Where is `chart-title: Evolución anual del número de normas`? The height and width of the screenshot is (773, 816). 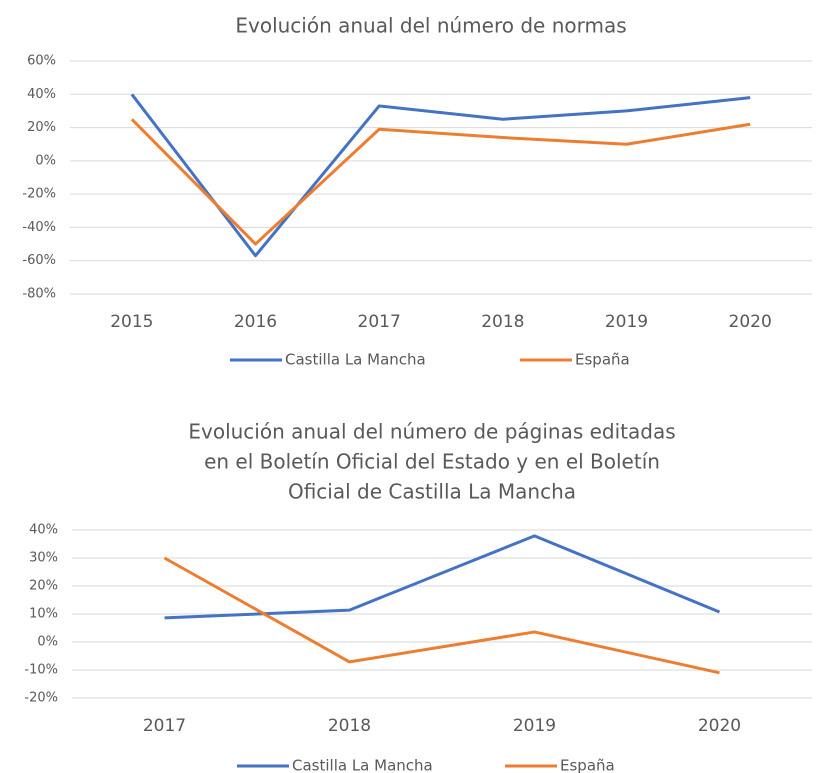
chart-title: Evolución anual del número de normas is located at coordinates (430, 26).